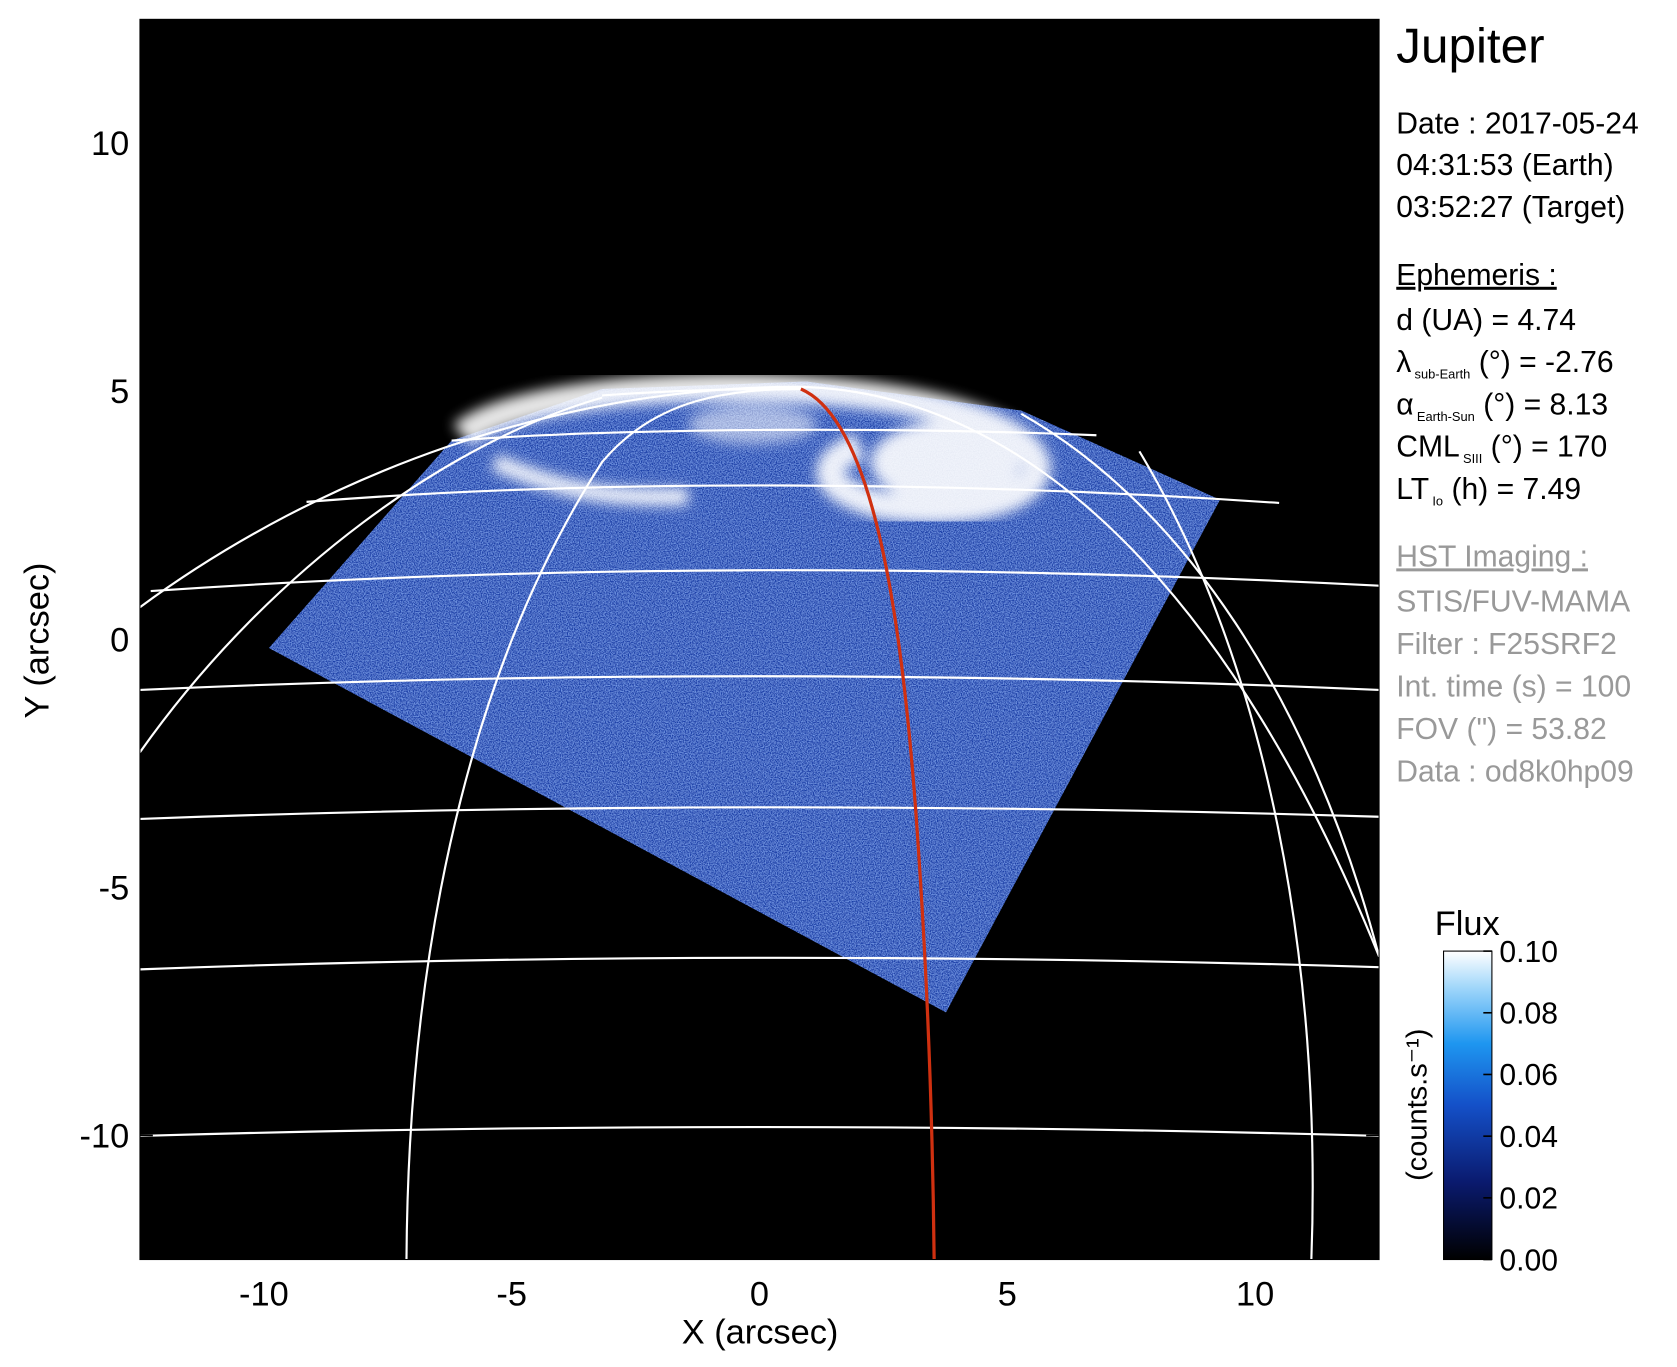 Image resolution: width=1677 pixels, height=1367 pixels. I want to click on y-tick-label: 10, so click(110, 144).